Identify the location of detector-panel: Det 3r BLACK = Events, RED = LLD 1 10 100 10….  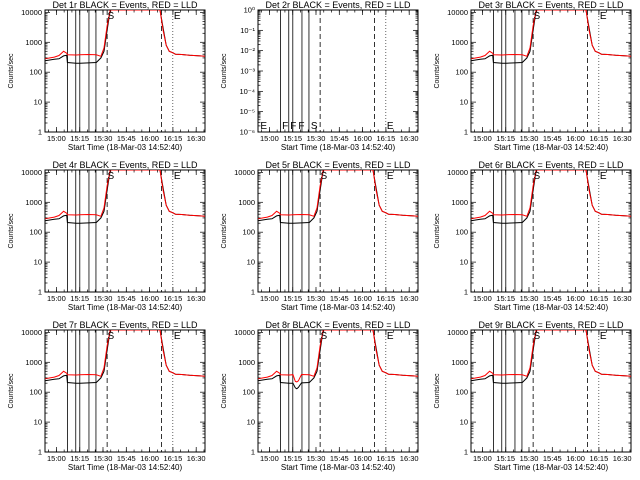
(533, 80).